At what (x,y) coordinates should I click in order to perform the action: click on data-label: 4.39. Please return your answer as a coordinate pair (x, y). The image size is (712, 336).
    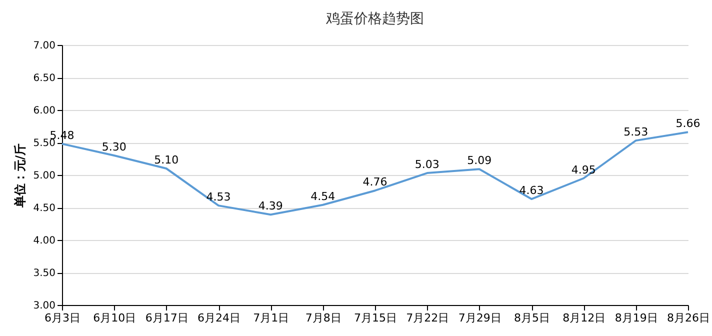
    Looking at the image, I should click on (270, 206).